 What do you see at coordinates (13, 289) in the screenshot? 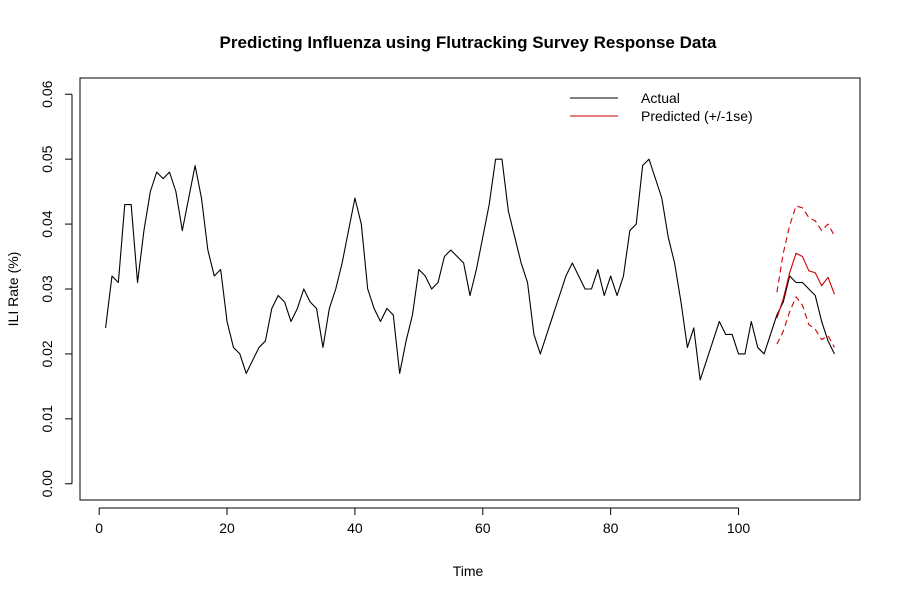
I see `y-axis-label: ILI Rate (%)` at bounding box center [13, 289].